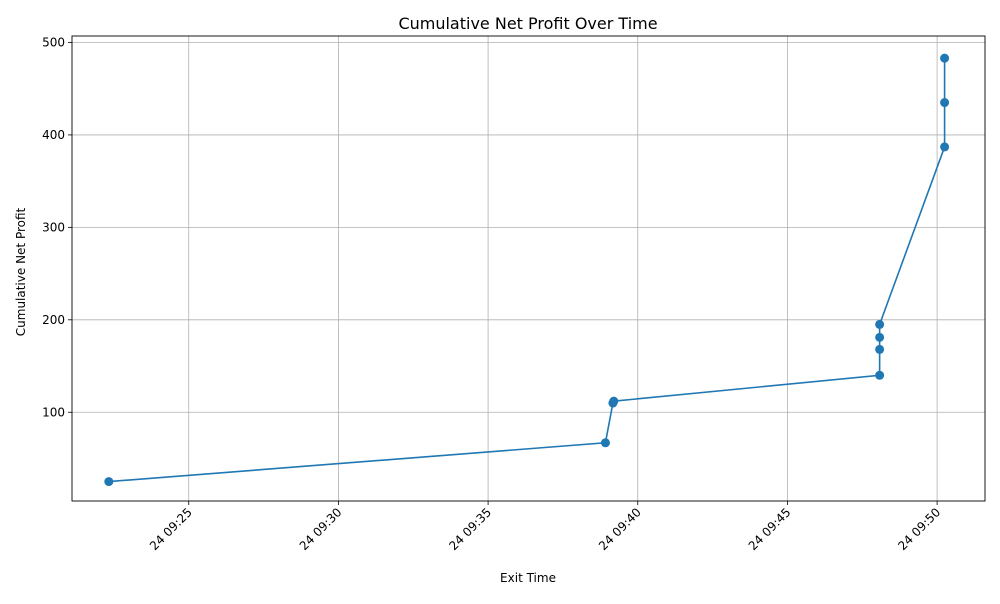 This screenshot has height=604, width=1000. Describe the element at coordinates (53, 42) in the screenshot. I see `y-tick-label: 500` at that location.